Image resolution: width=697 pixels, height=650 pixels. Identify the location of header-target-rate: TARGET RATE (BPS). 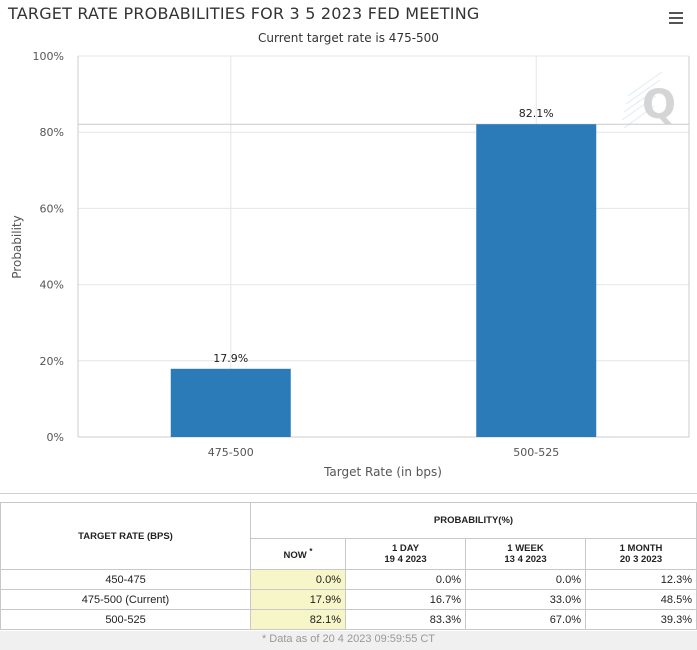
(125, 536).